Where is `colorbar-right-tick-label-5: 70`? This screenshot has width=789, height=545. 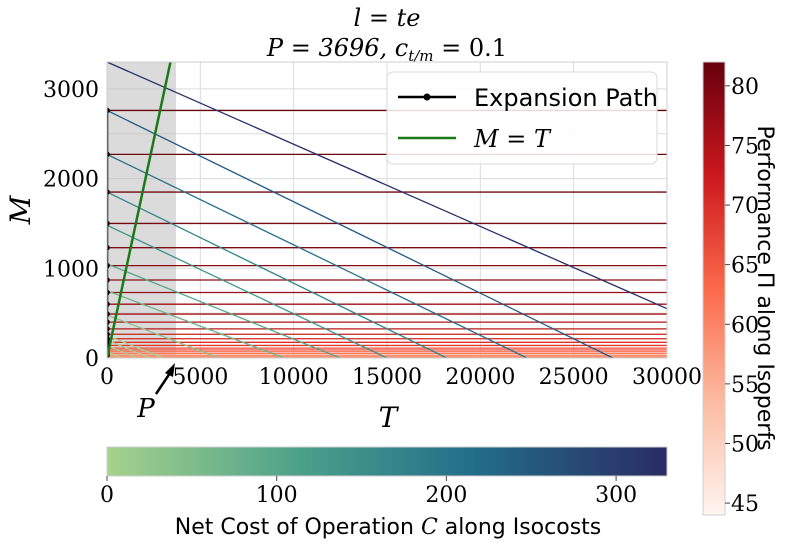 colorbar-right-tick-label-5: 70 is located at coordinates (745, 206).